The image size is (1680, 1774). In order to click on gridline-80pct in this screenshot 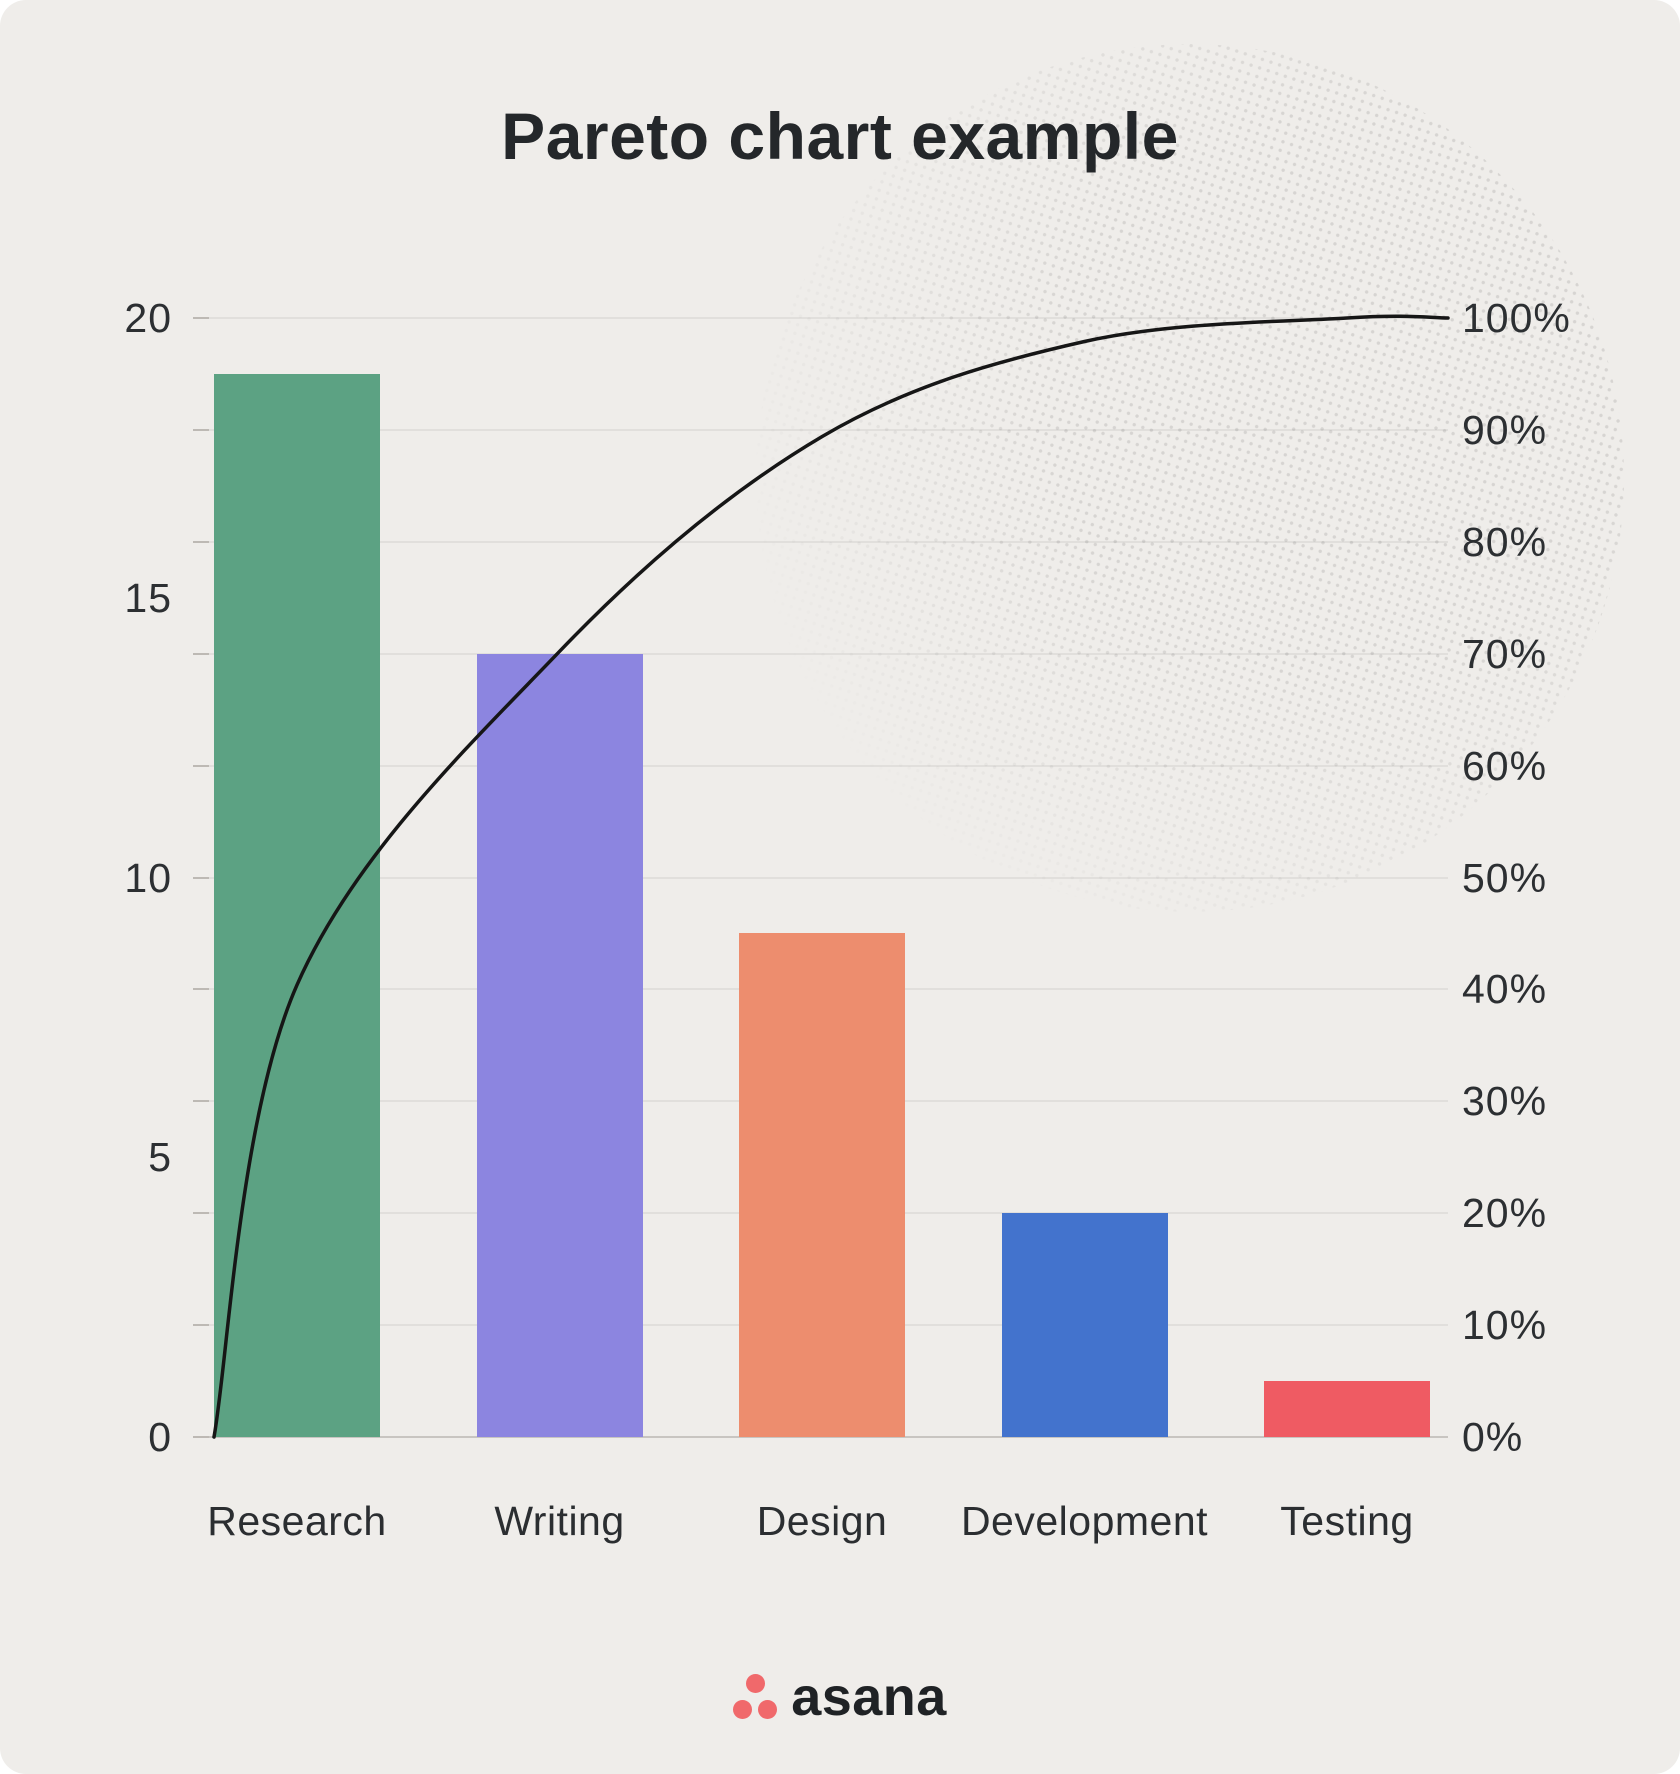, I will do `click(820, 541)`.